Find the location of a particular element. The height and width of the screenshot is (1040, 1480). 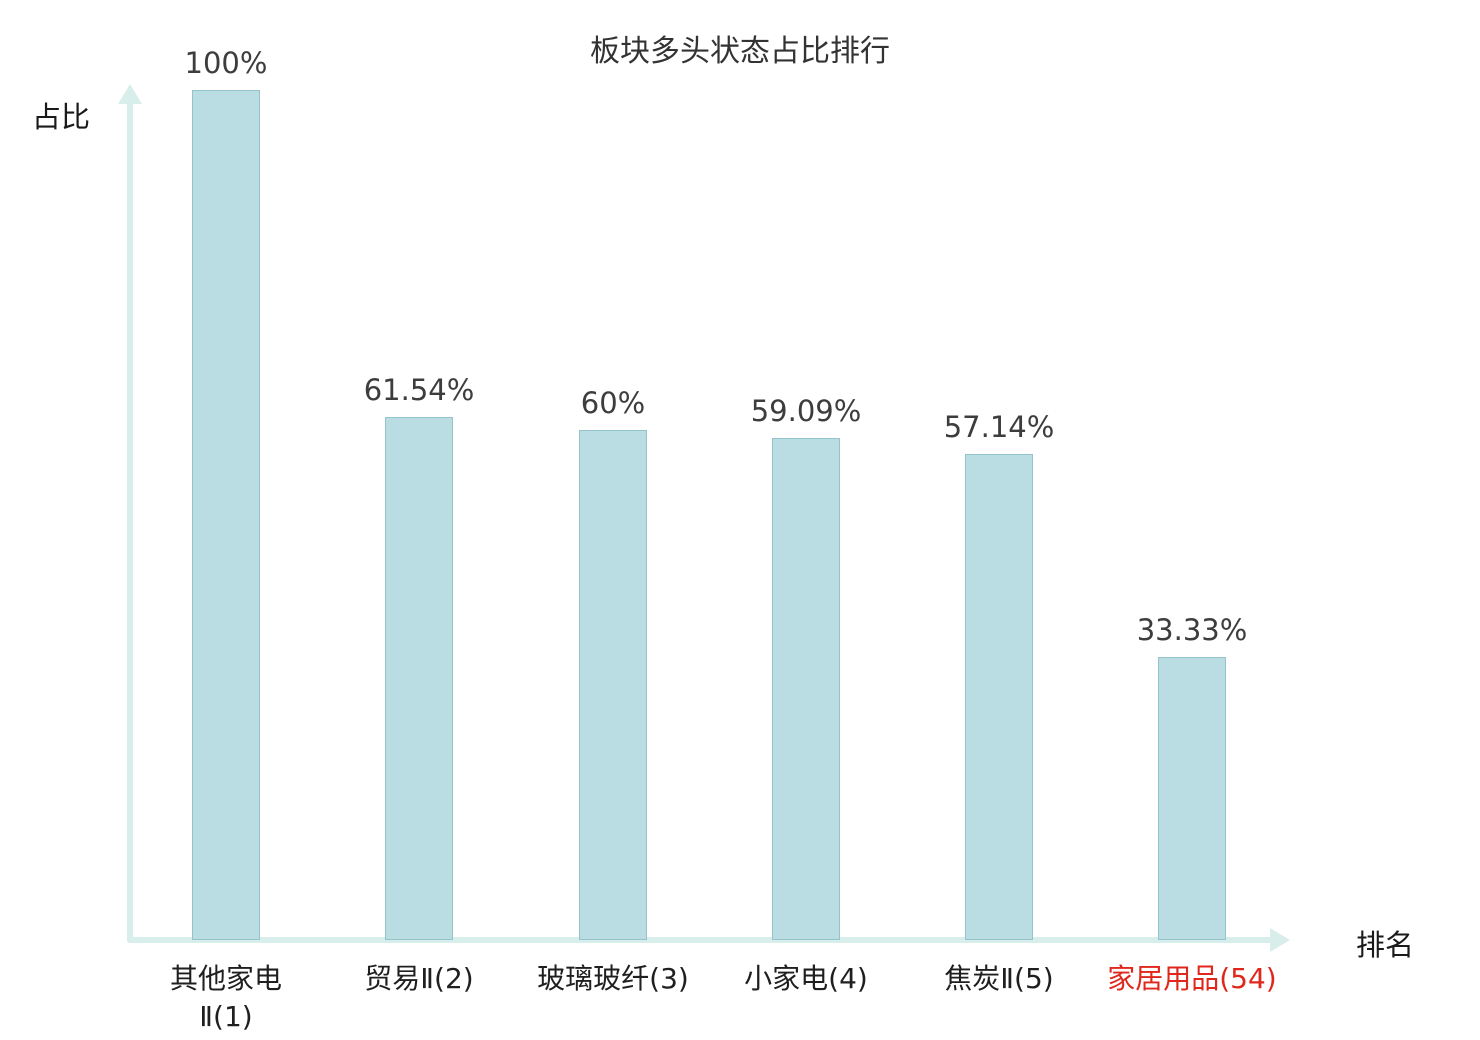

category-label: 焦炭Ⅱ(5) is located at coordinates (999, 979).